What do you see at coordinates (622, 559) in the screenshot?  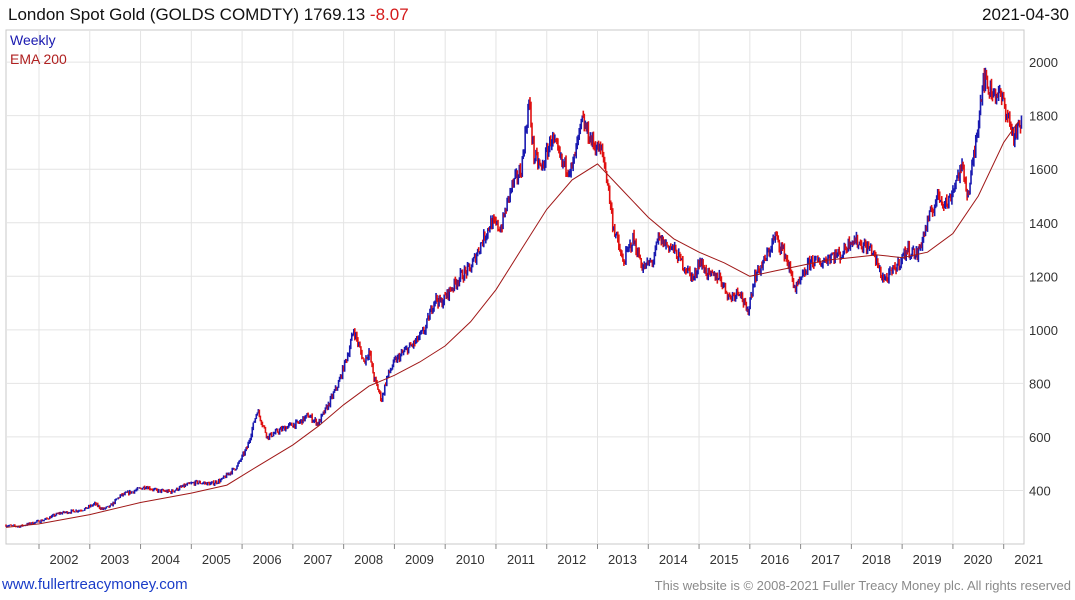 I see `x-tick-label: 2013` at bounding box center [622, 559].